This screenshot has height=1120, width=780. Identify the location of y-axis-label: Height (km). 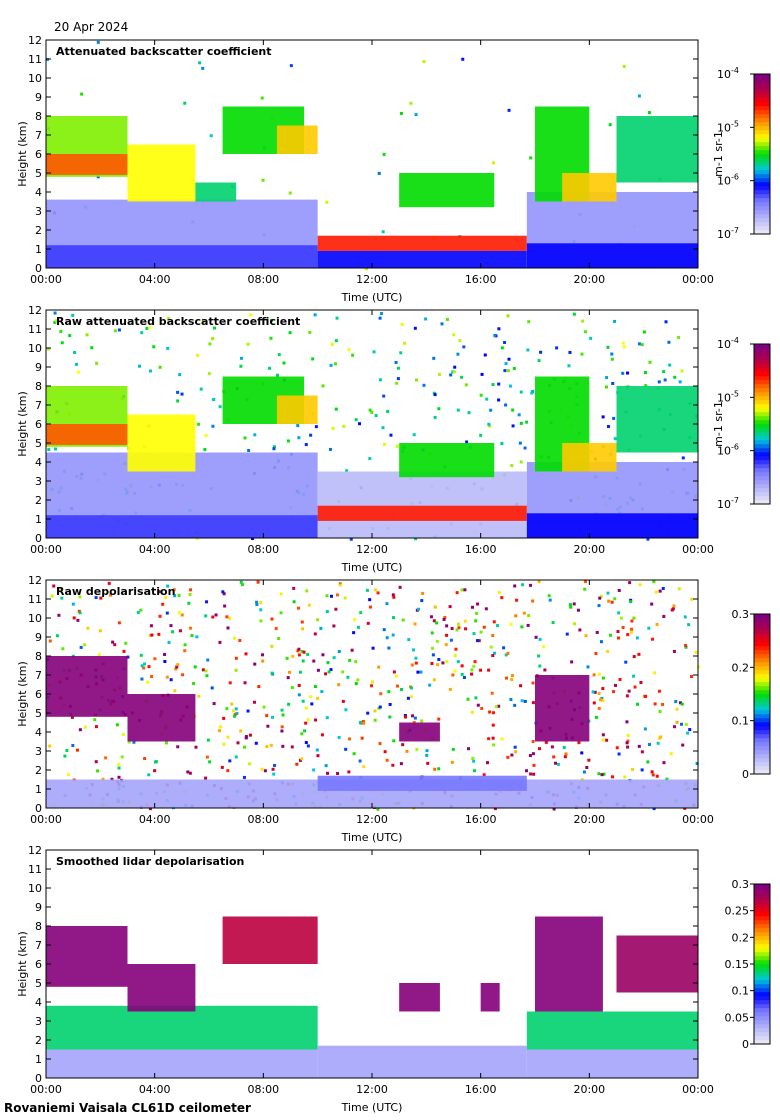
(22, 964).